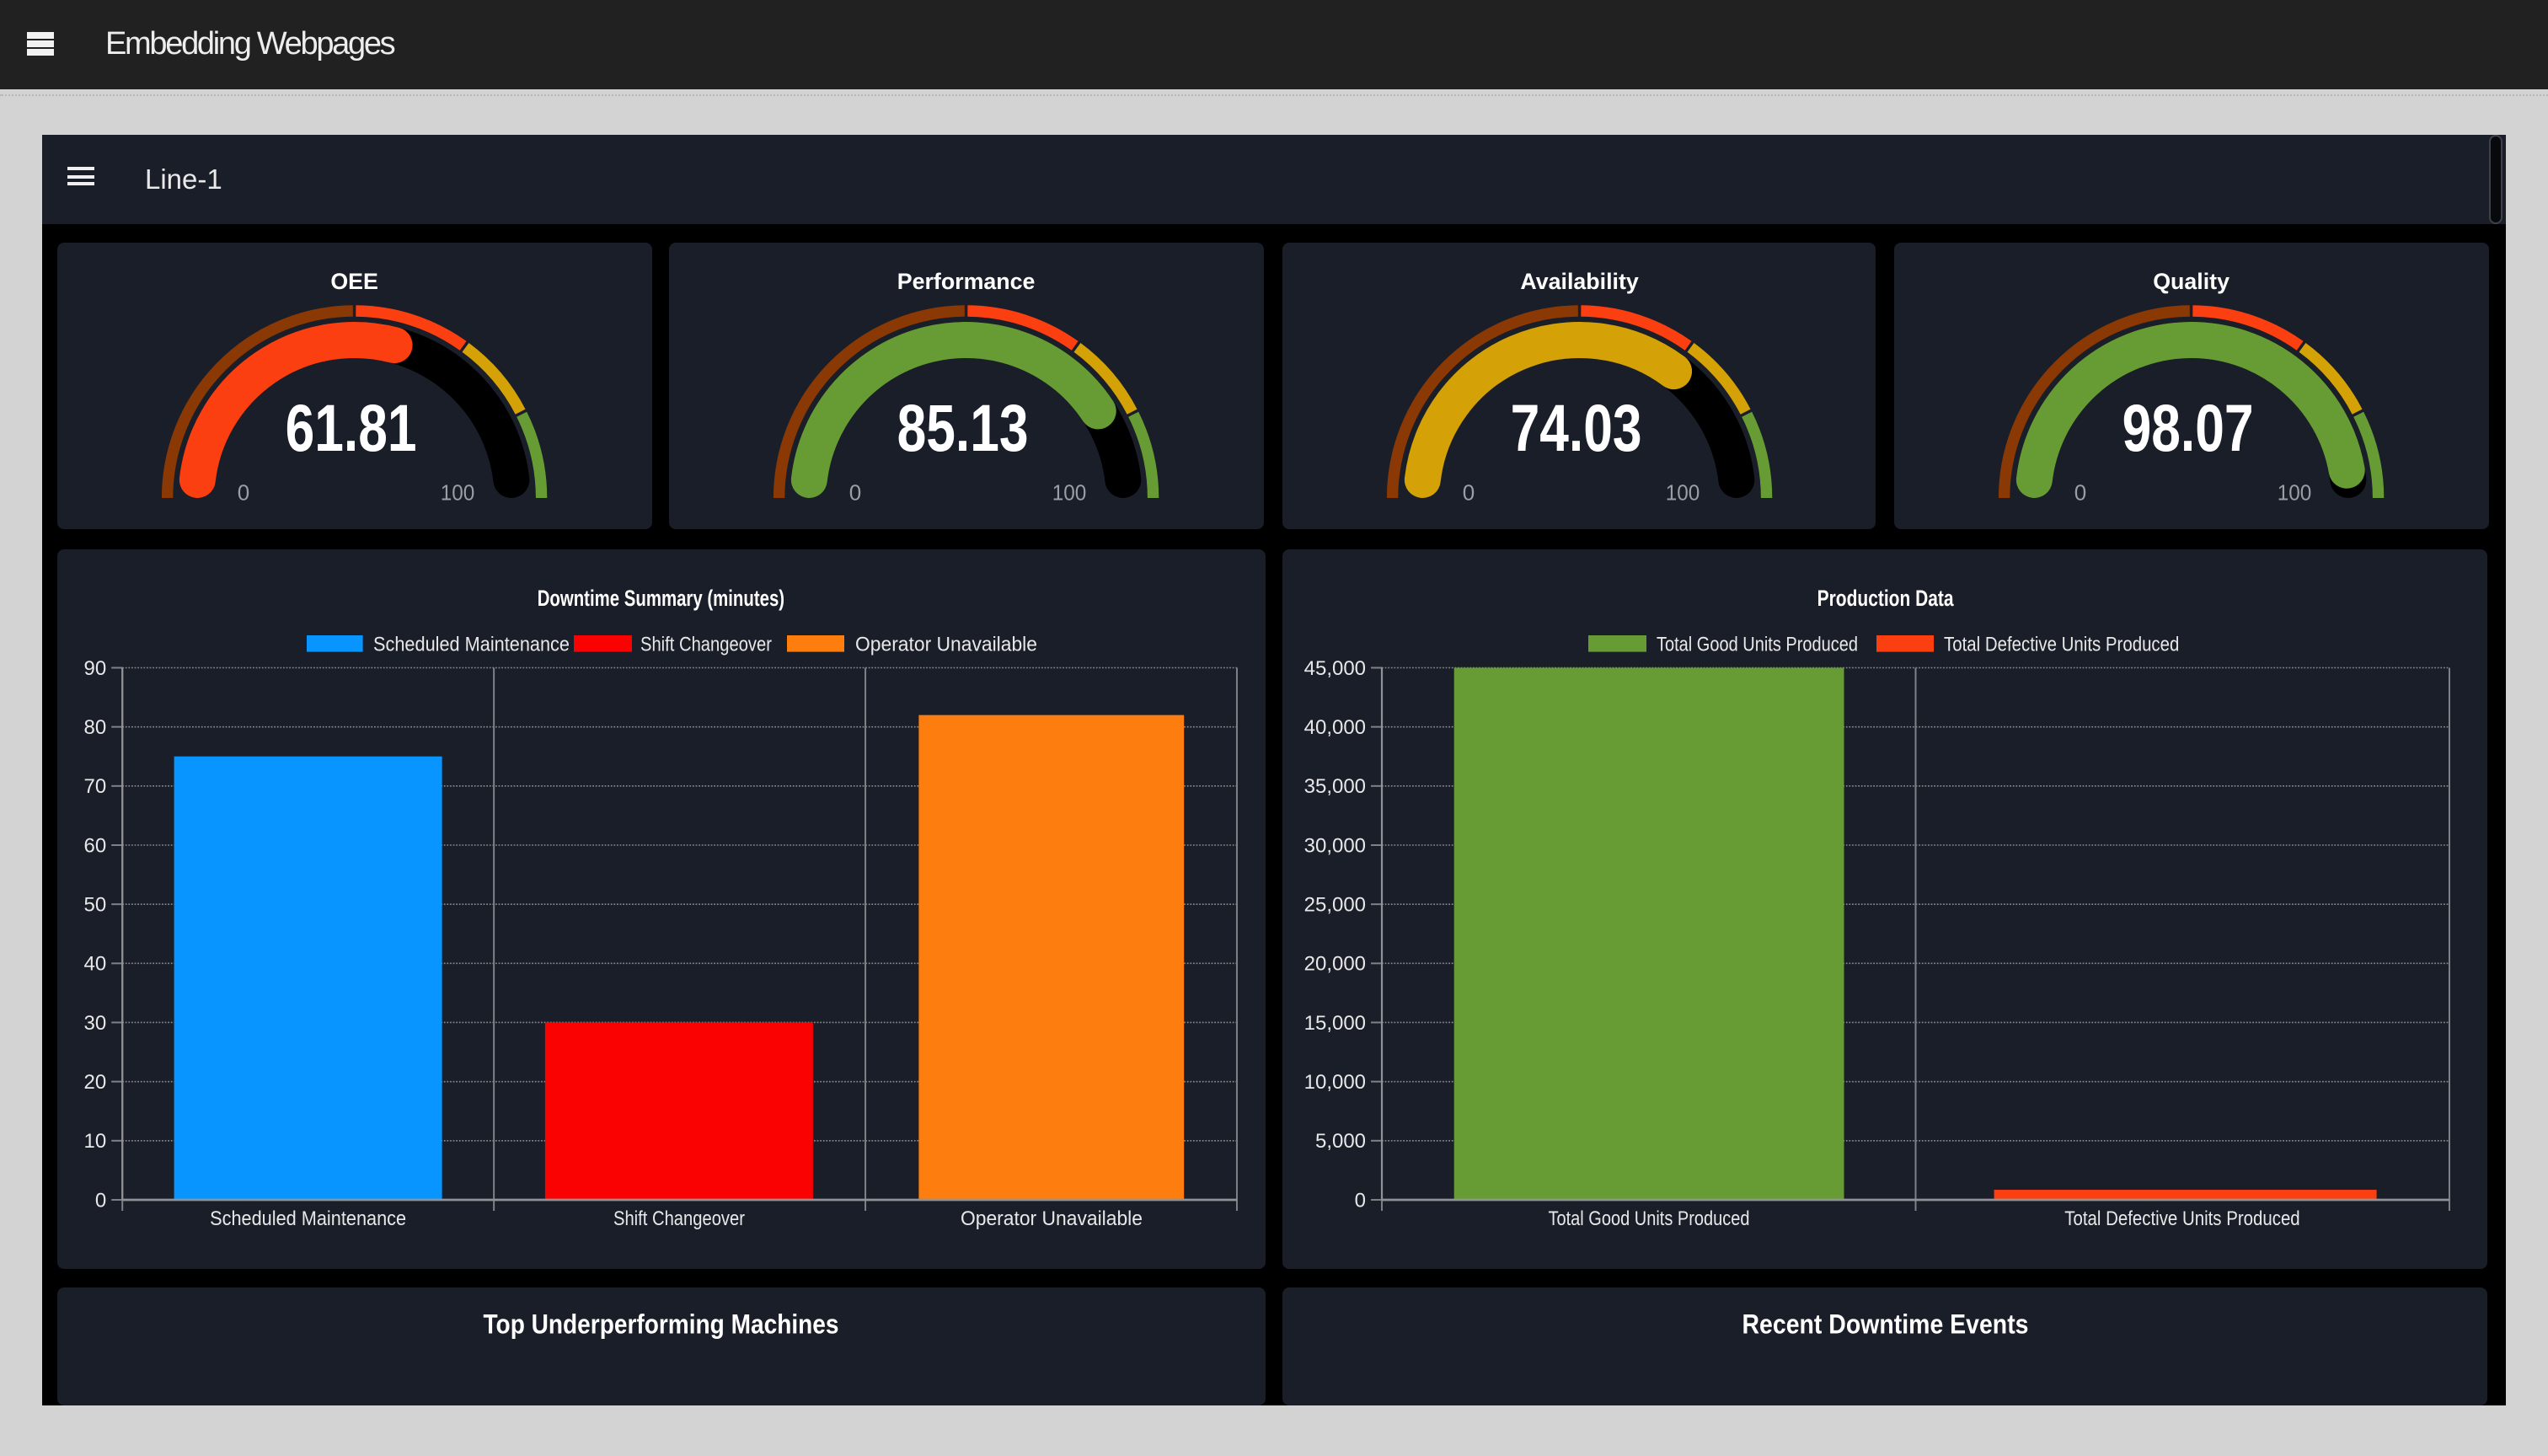 The image size is (2548, 1456). Describe the element at coordinates (1334, 667) in the screenshot. I see `svg-text: 45,000` at that location.